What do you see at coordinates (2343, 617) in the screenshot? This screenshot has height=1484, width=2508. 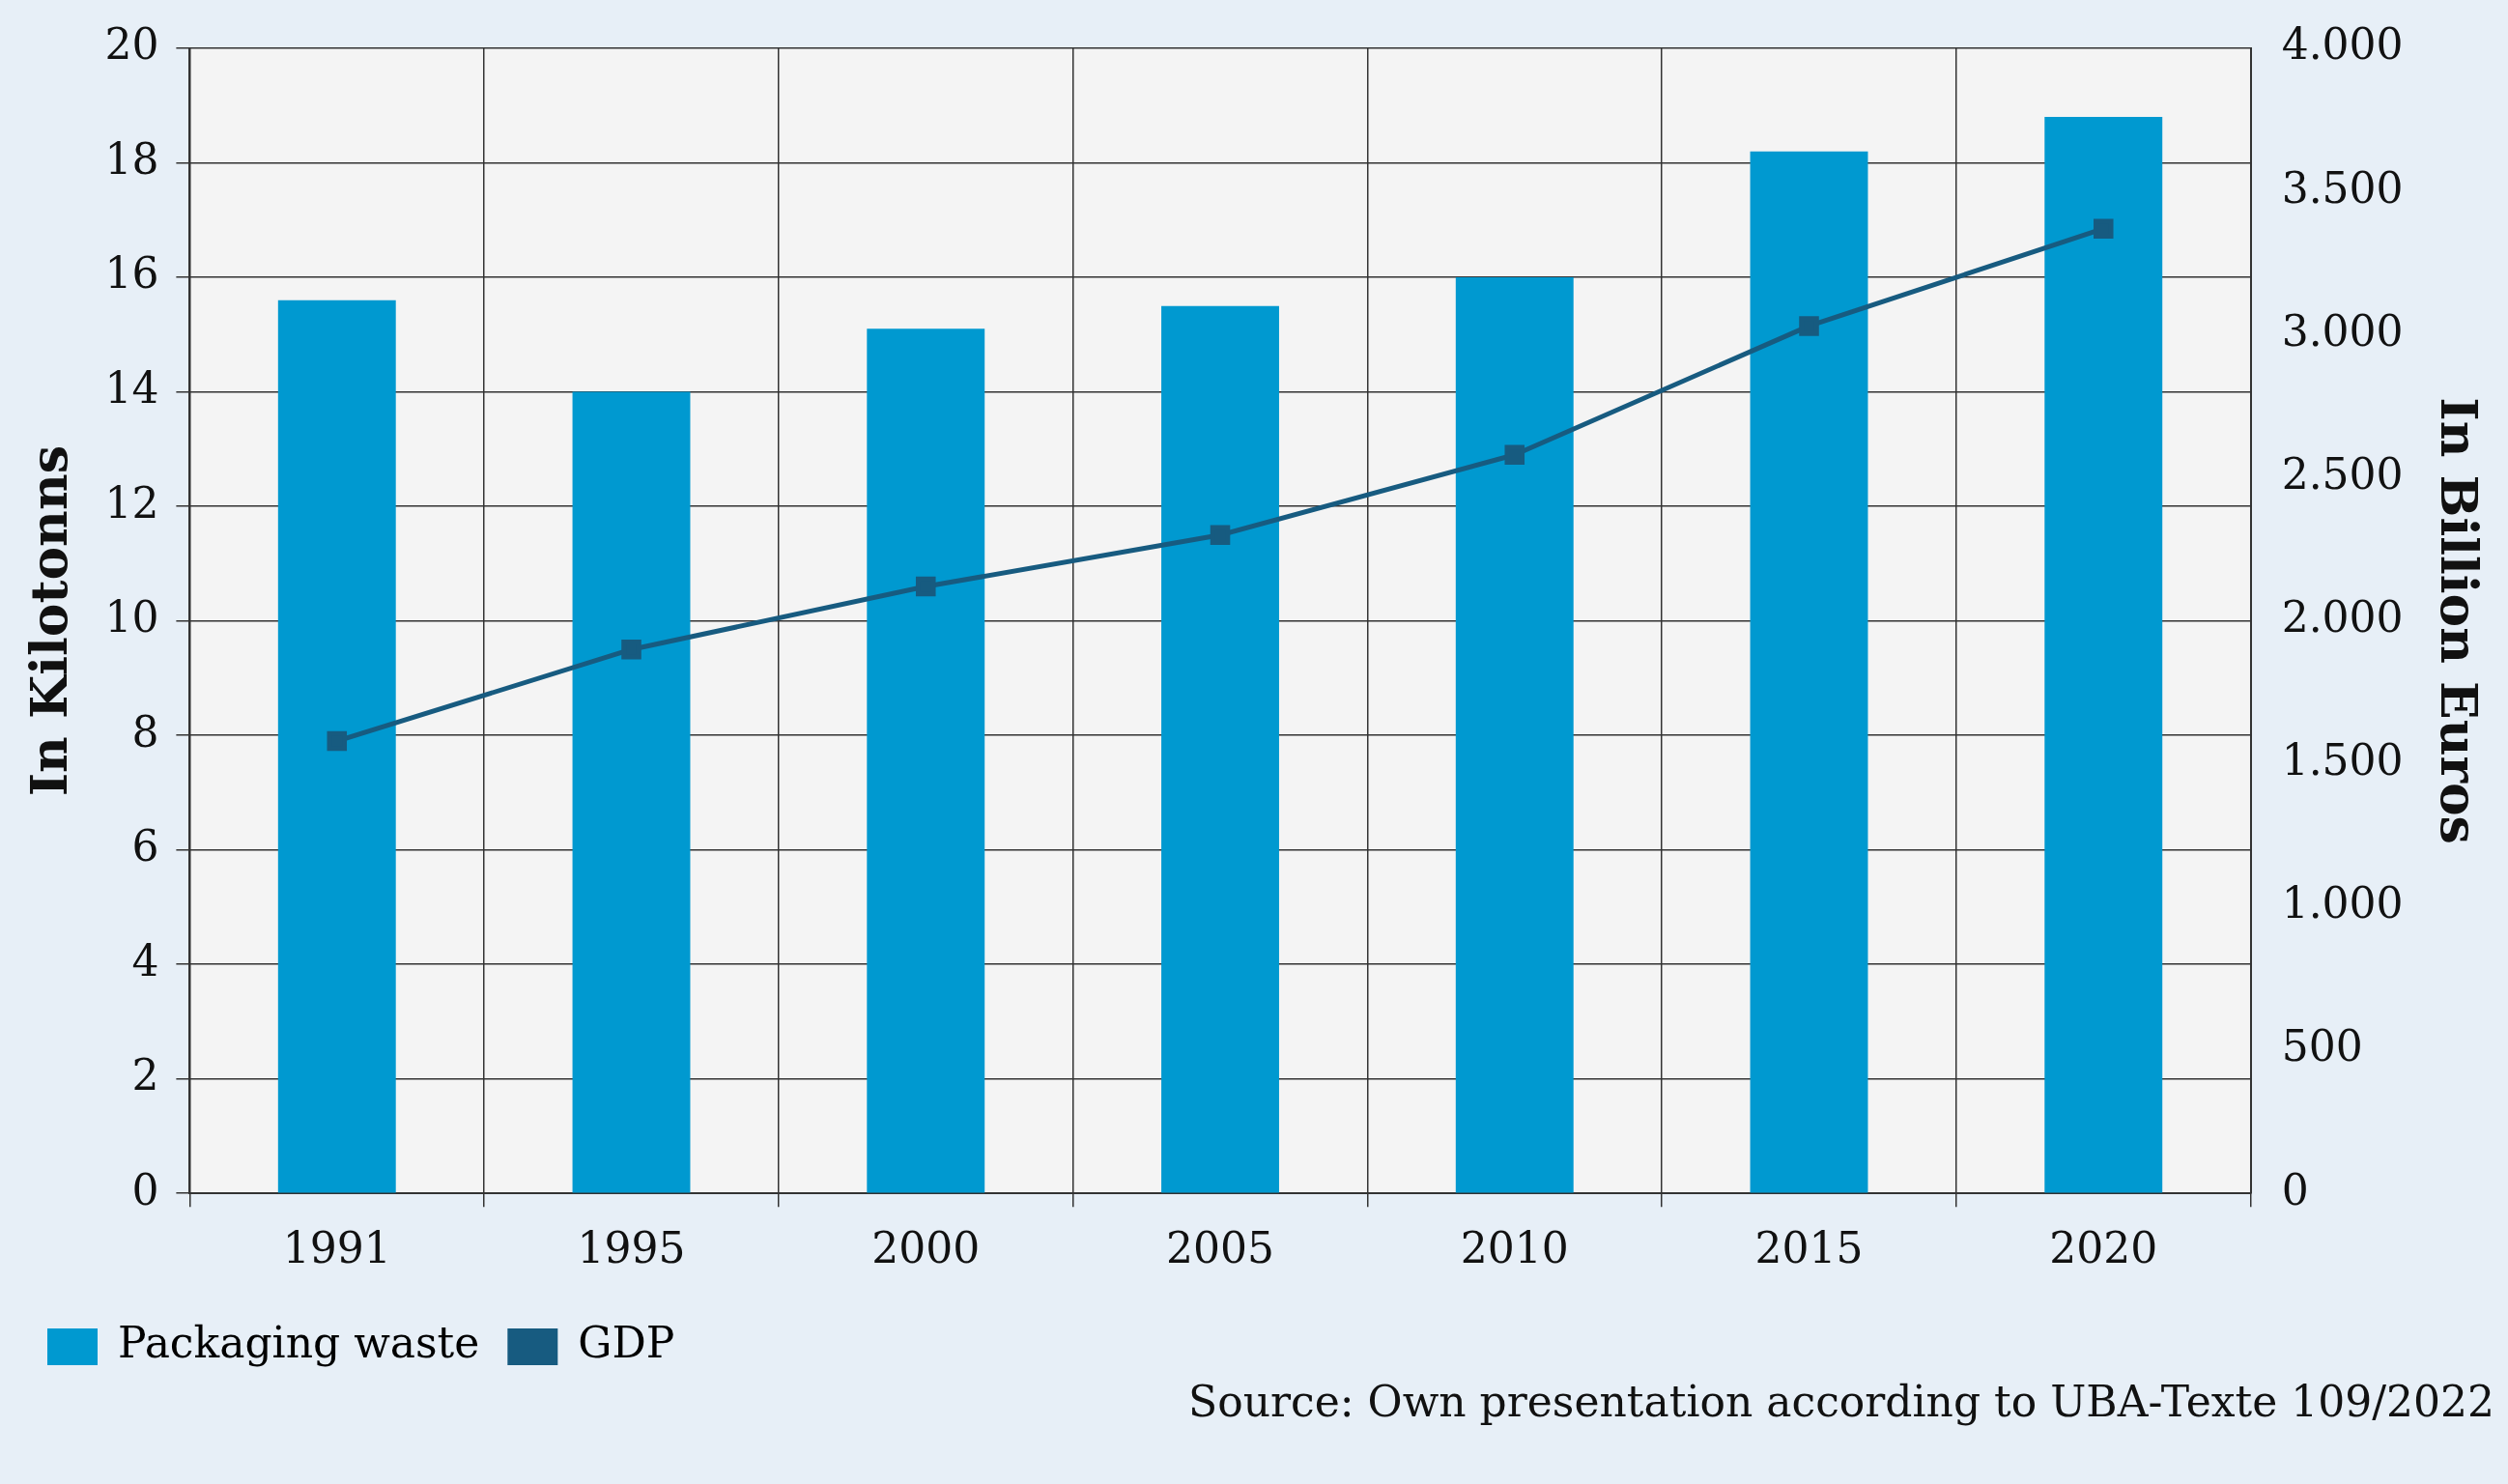 I see `y2-tick-label: 2.000` at bounding box center [2343, 617].